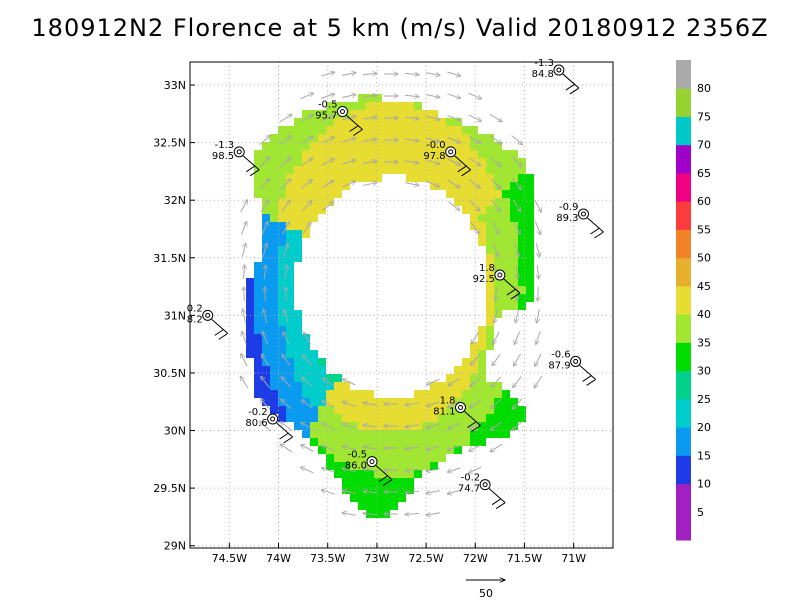 This screenshot has height=600, width=800. I want to click on lon-tick-label: 74.5W, so click(229, 558).